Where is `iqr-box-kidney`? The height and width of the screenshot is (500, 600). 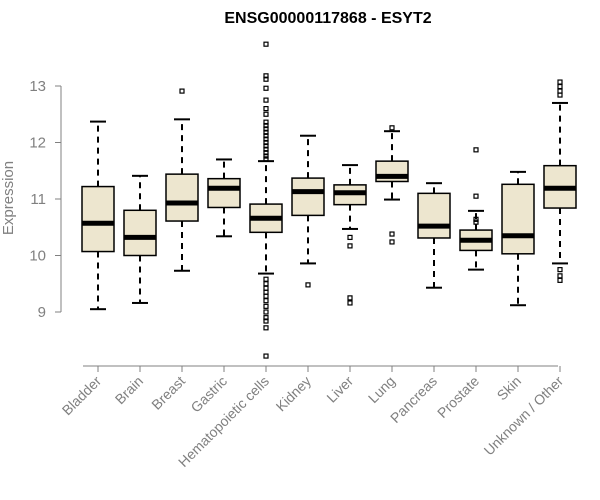 iqr-box-kidney is located at coordinates (308, 197).